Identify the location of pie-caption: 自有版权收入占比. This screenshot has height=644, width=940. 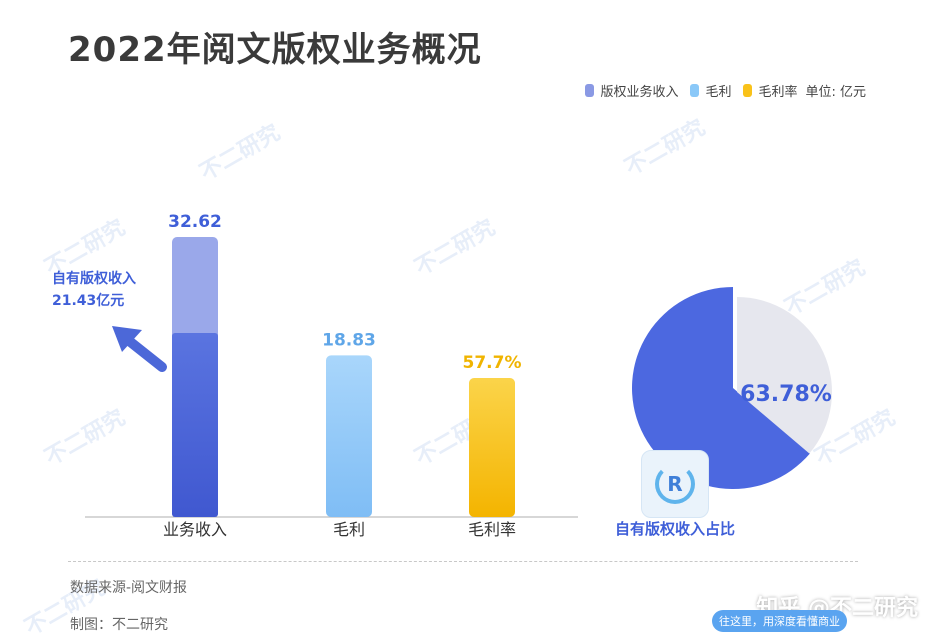
(675, 529).